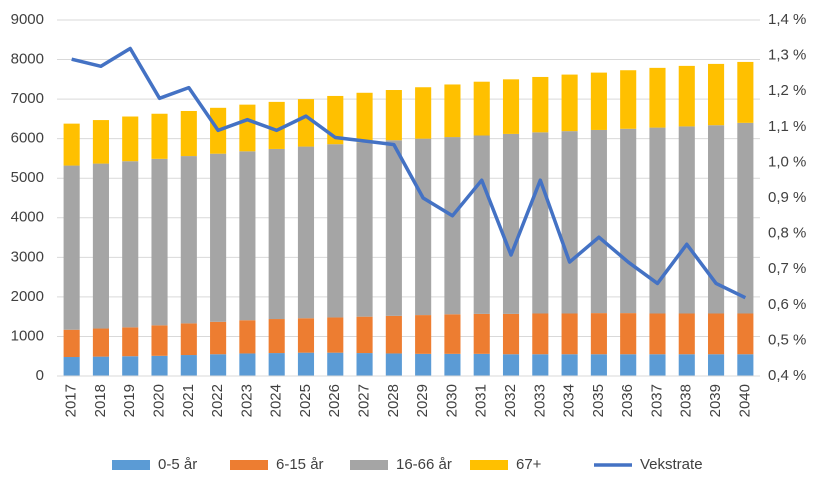  What do you see at coordinates (276, 400) in the screenshot?
I see `x-tick-label: 2024` at bounding box center [276, 400].